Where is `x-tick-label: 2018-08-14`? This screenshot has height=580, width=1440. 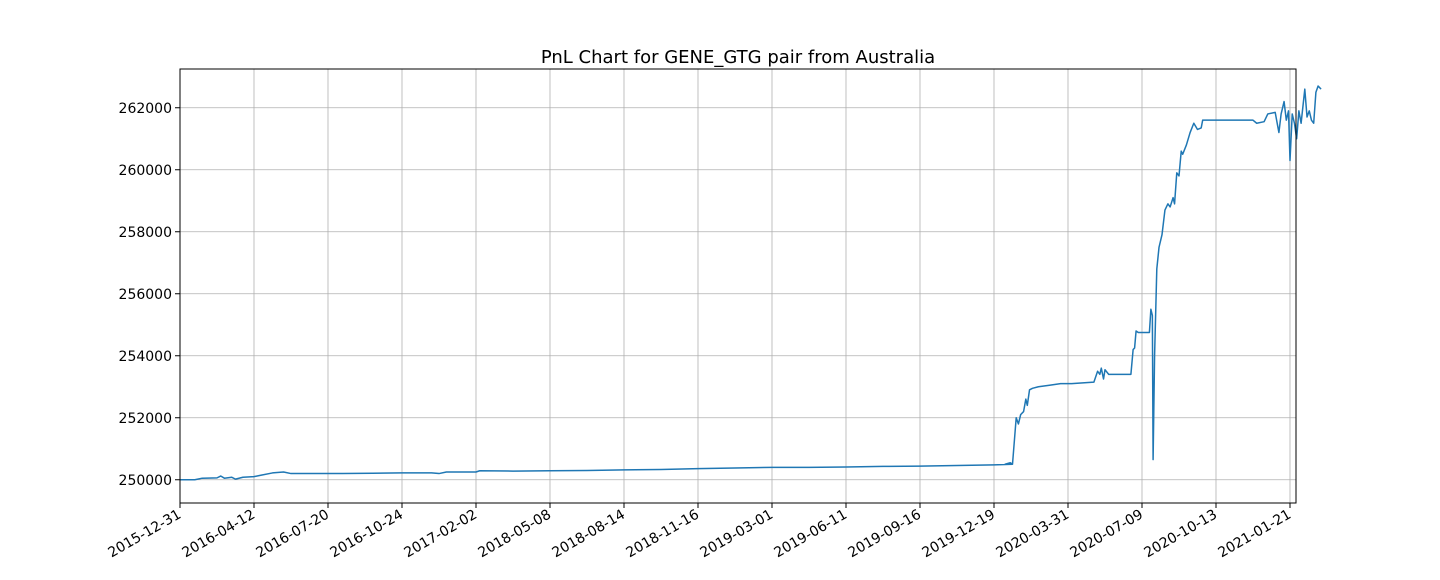 x-tick-label: 2018-08-14 is located at coordinates (589, 534).